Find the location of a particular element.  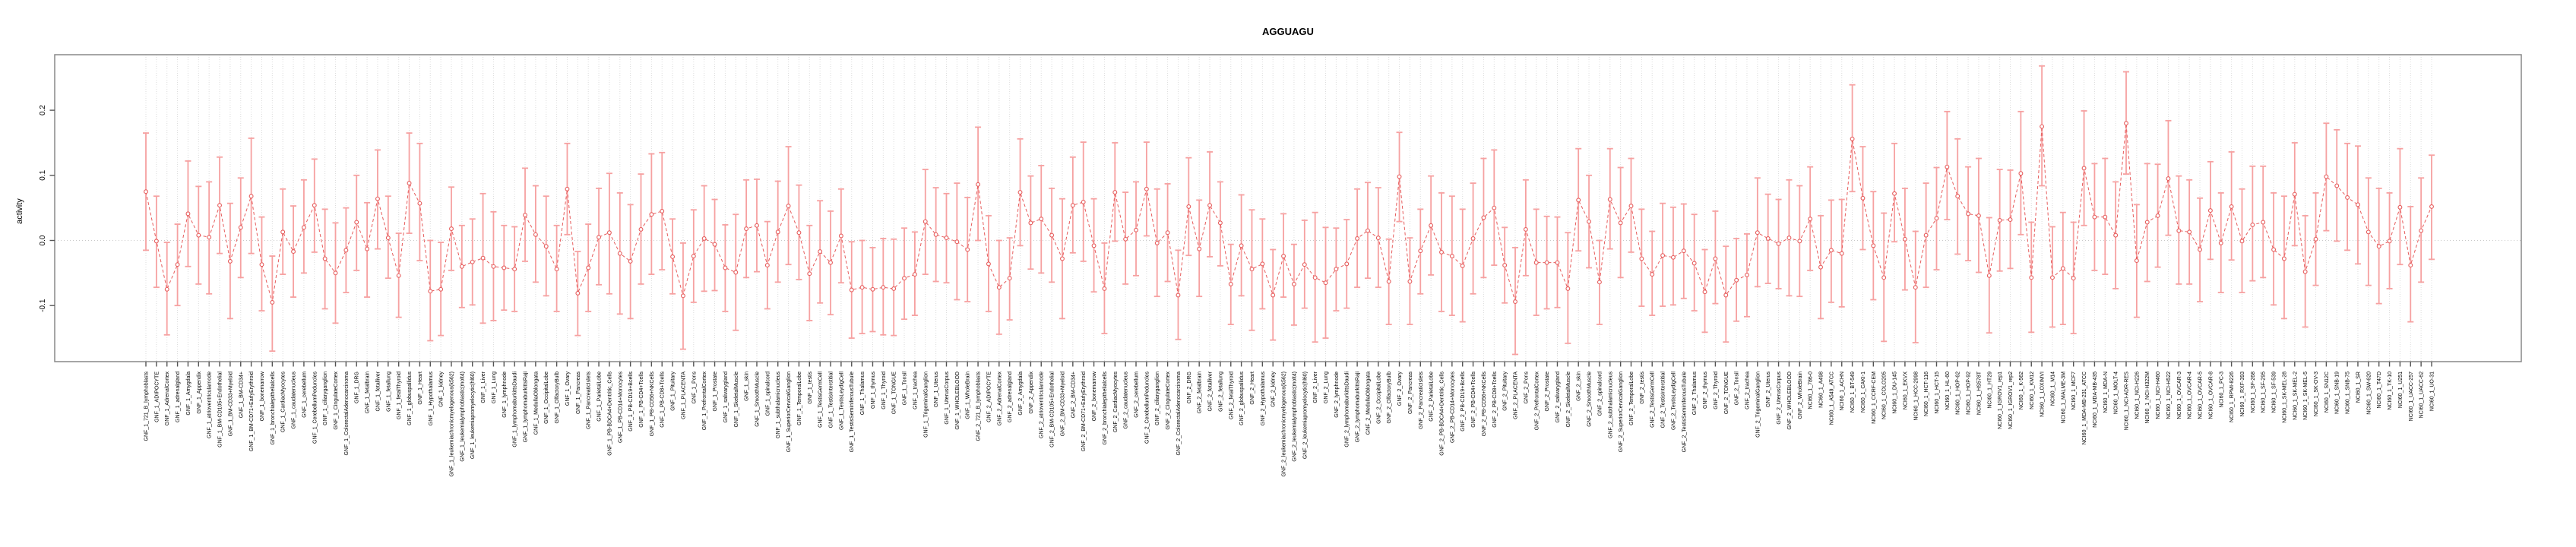

x-tick-label: GNF_2_TemporalLobe is located at coordinates (1632, 398).